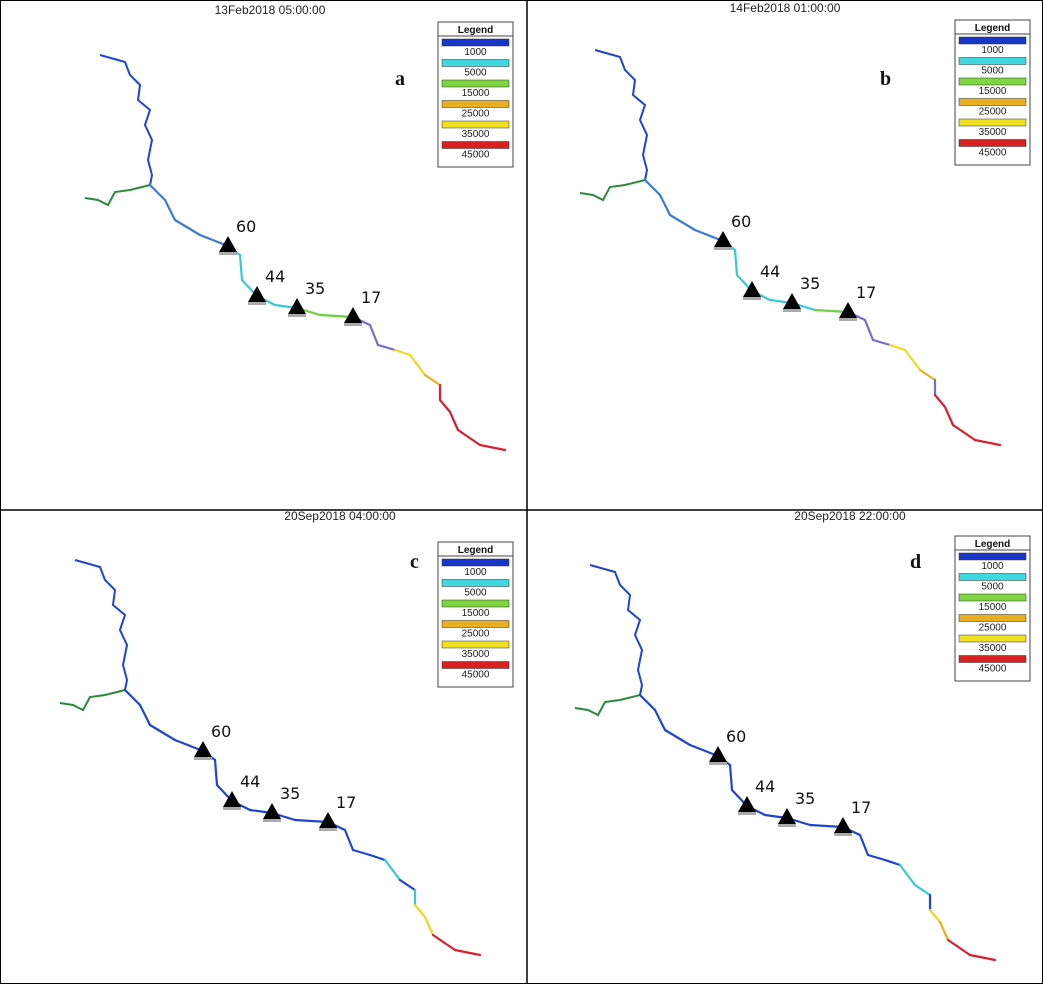 The width and height of the screenshot is (1043, 984). I want to click on panel-letter: b, so click(885, 79).